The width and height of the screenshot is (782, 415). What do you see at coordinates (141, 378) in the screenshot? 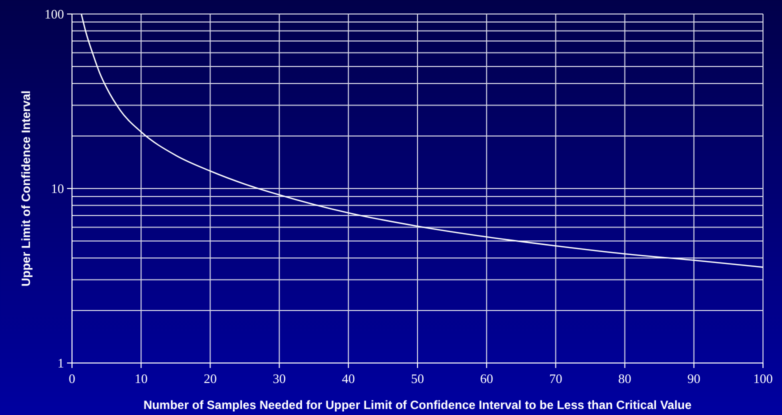
I see `x-tick-label: 10` at bounding box center [141, 378].